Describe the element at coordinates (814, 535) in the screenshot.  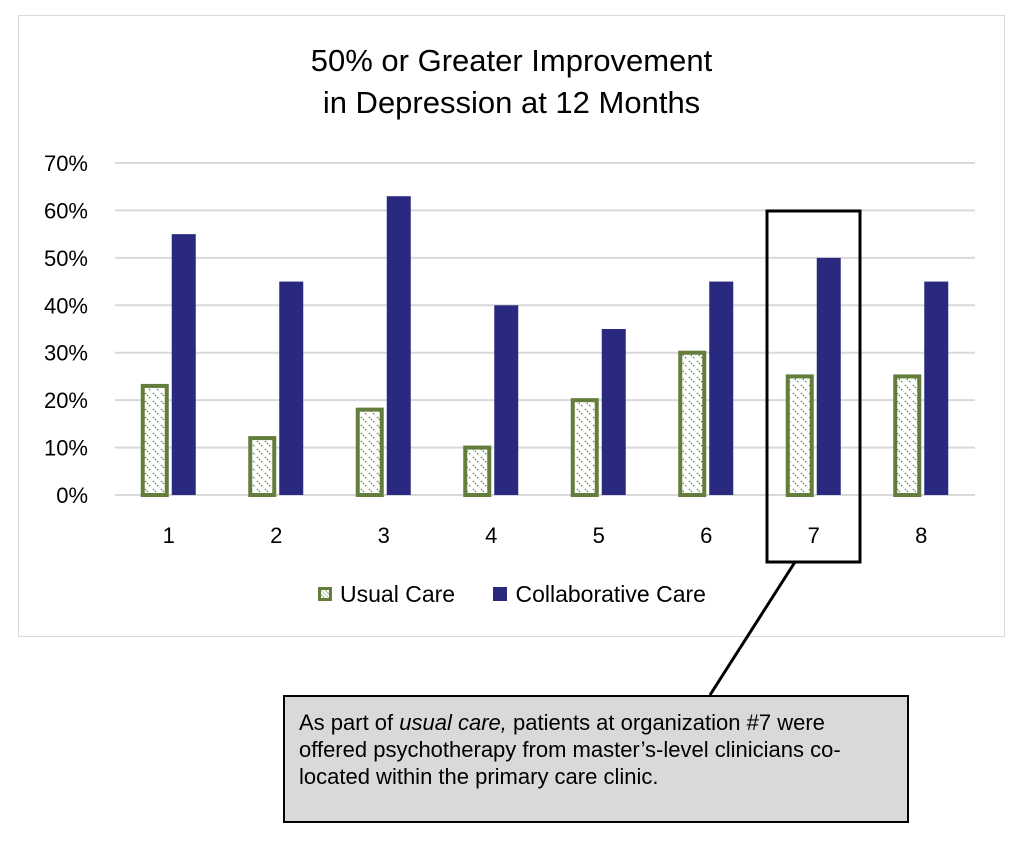
I see `x-tick-label: 7` at that location.